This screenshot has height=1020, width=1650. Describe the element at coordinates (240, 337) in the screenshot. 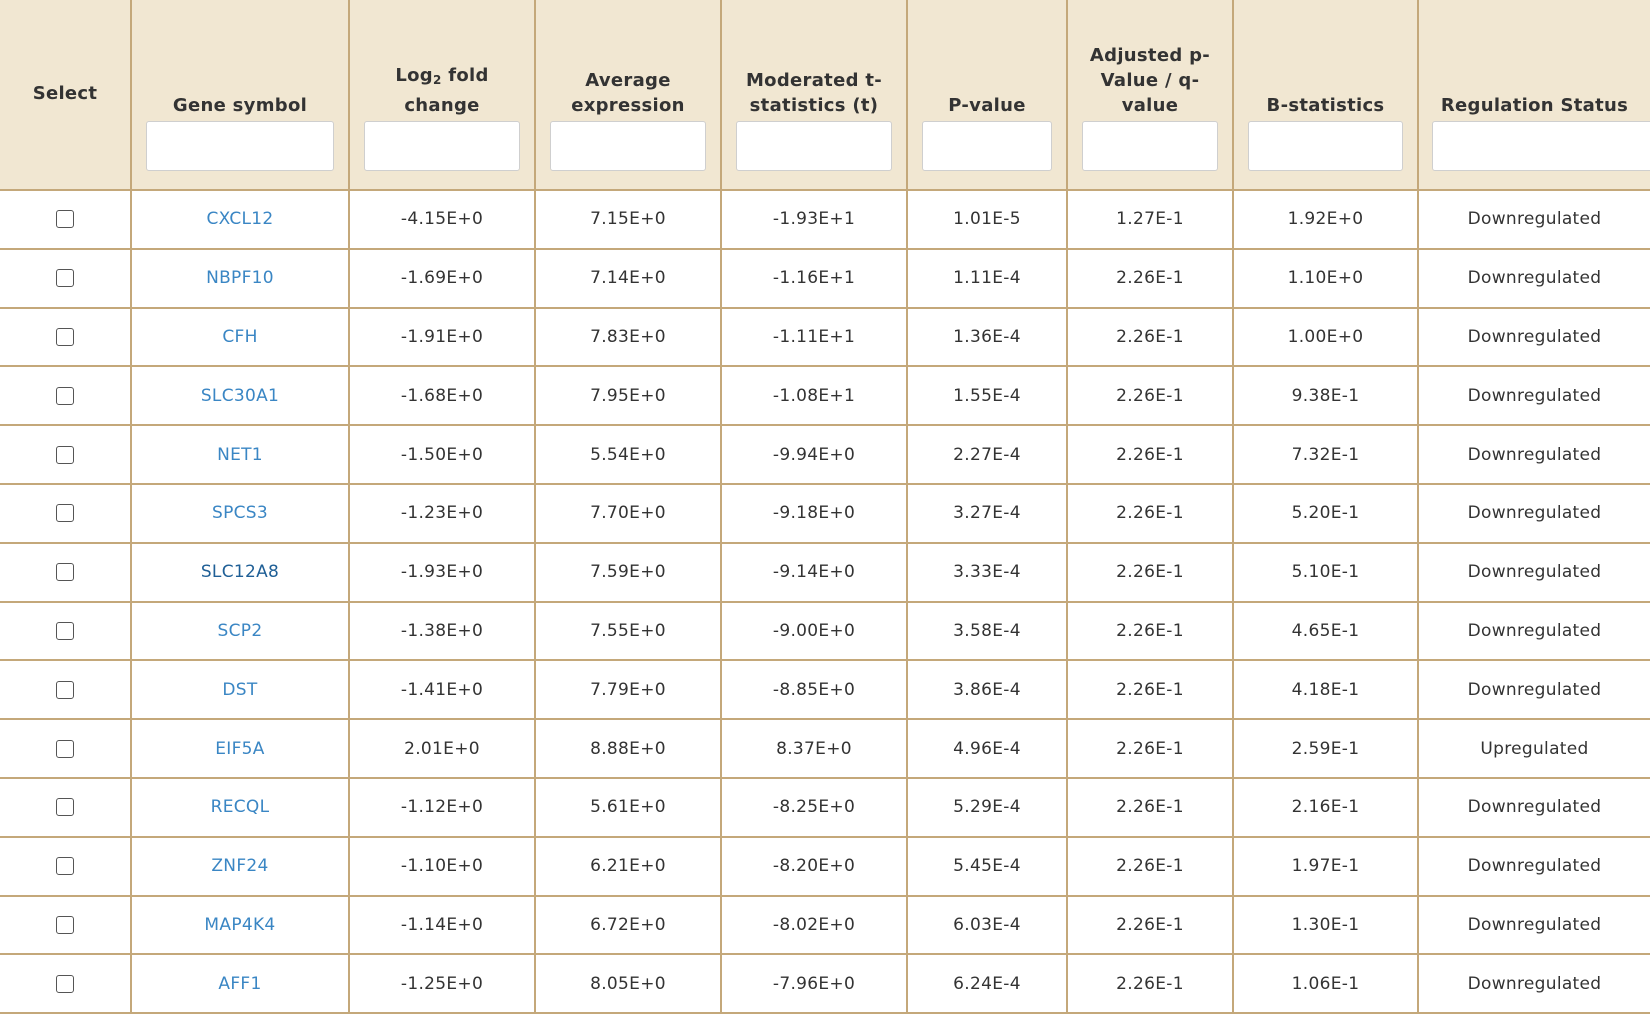

I see `gene-symbol-link: CFH` at that location.